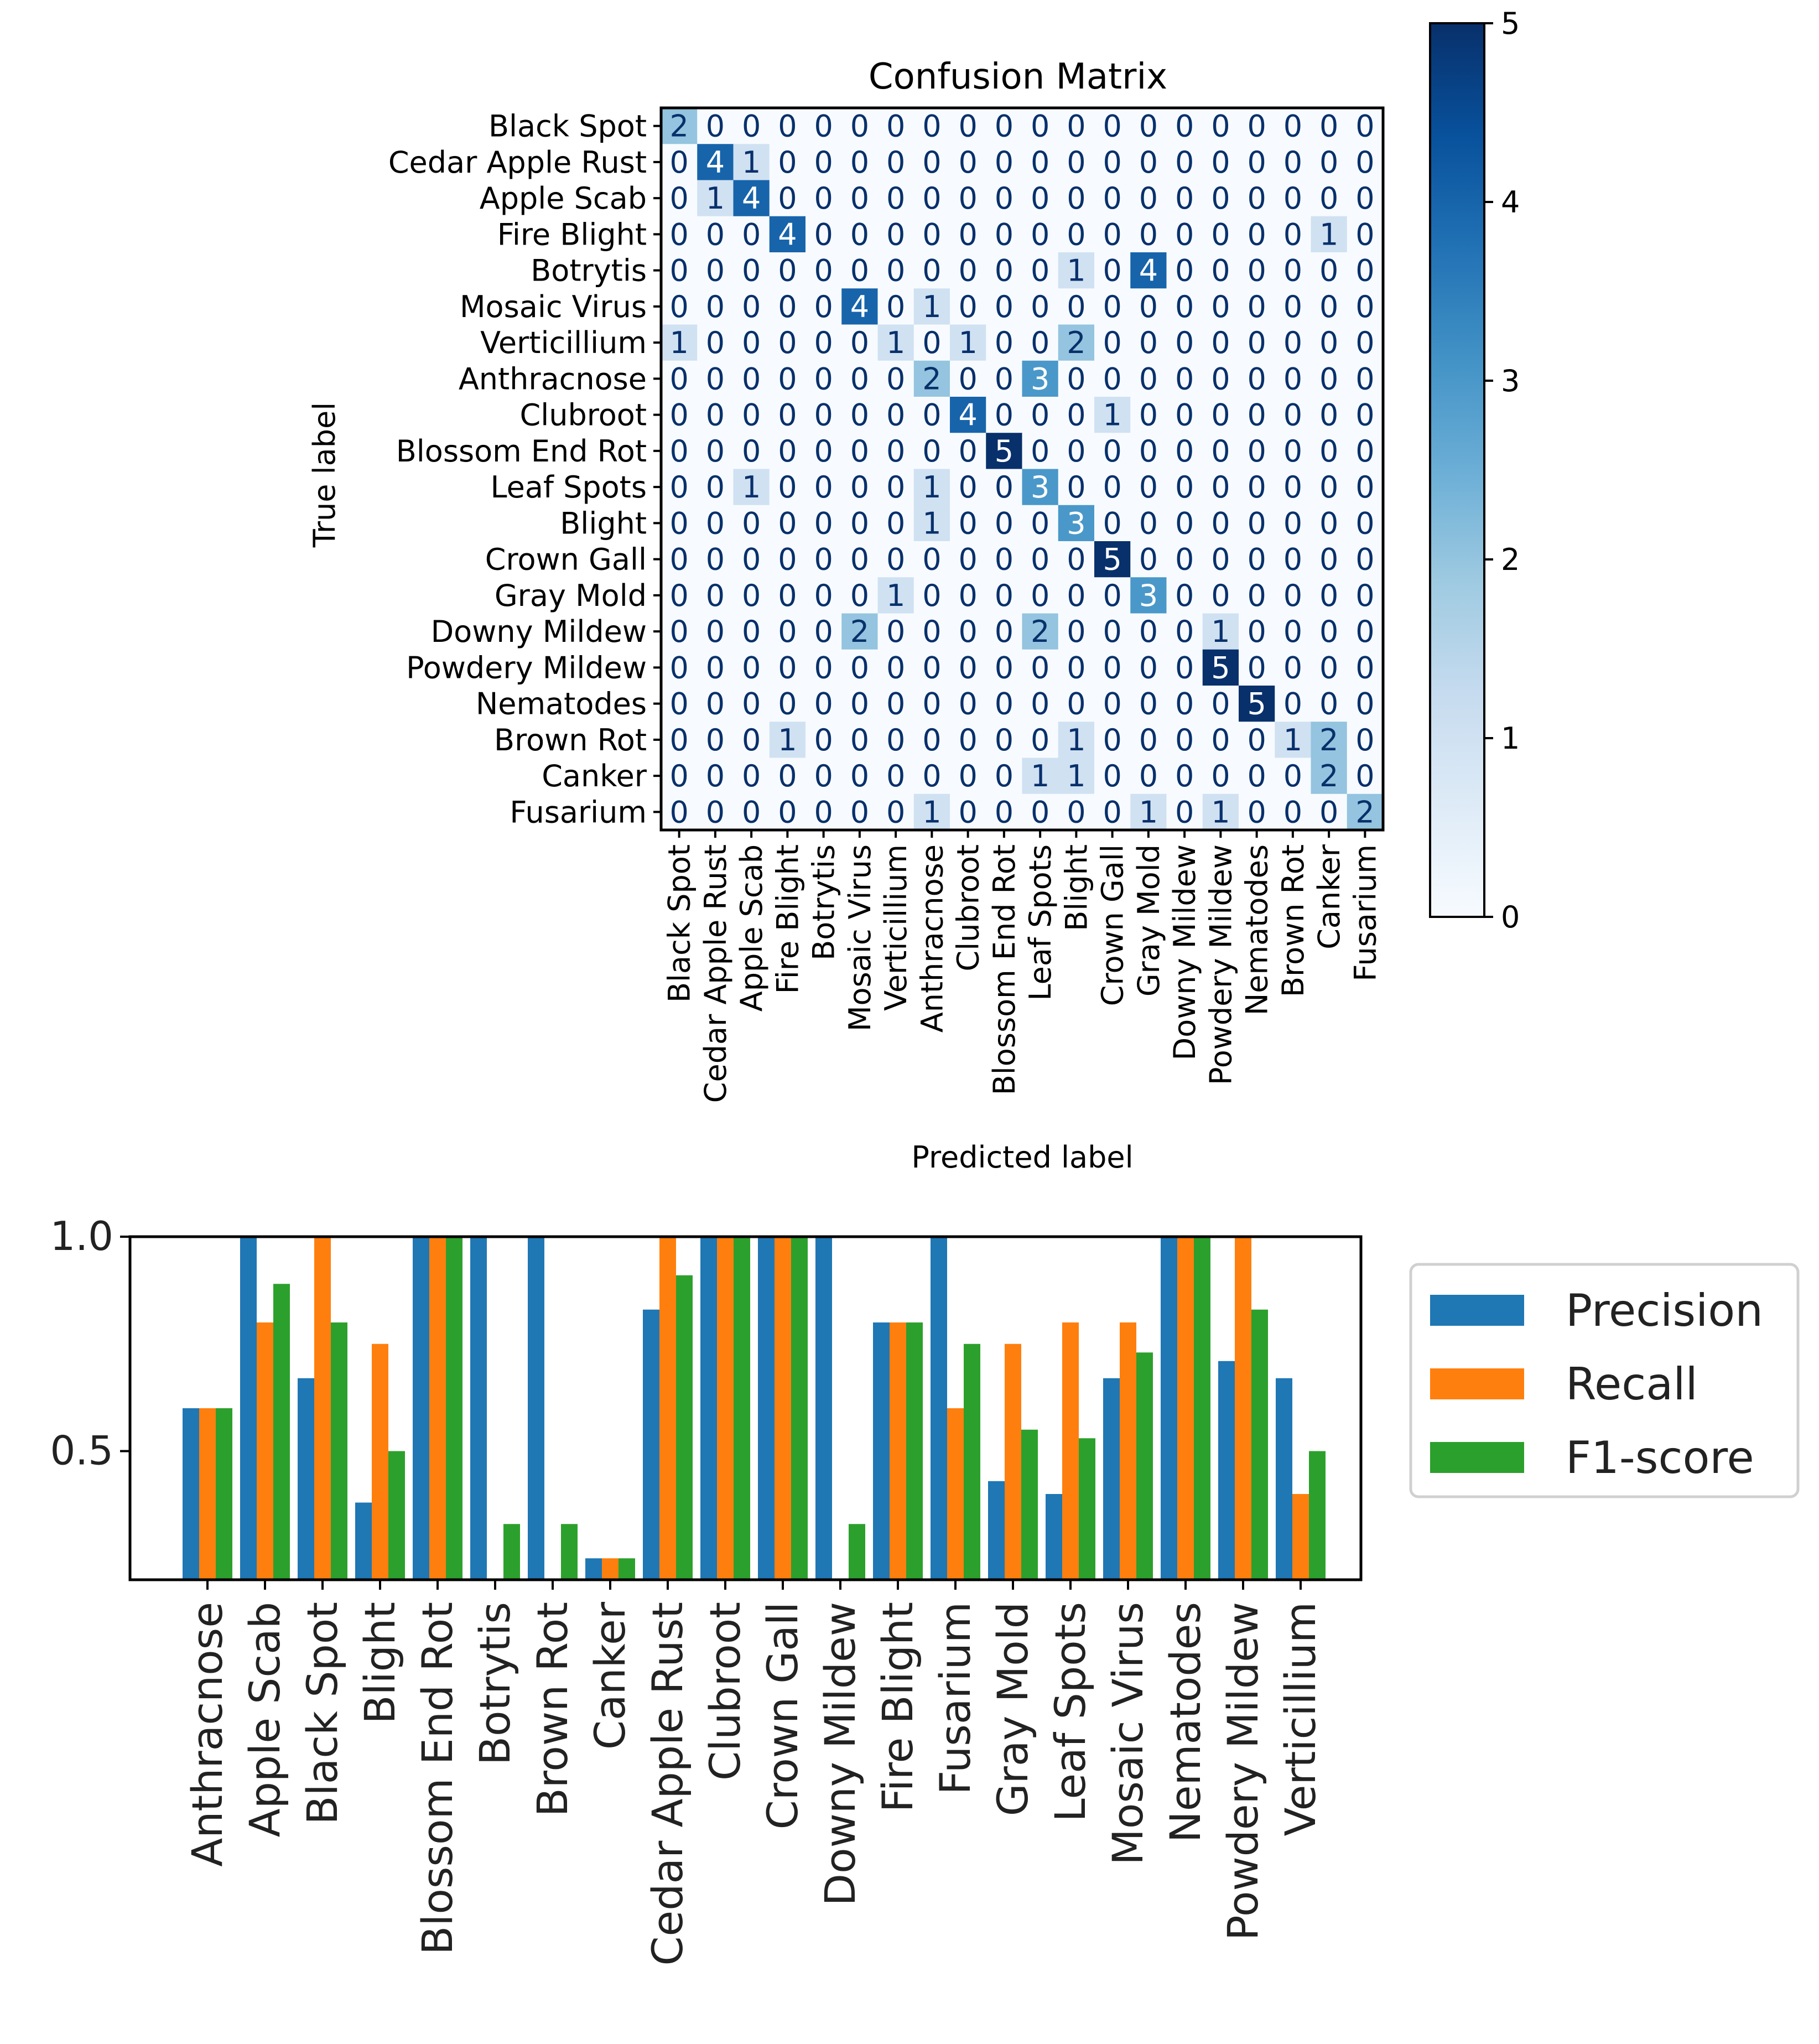  I want to click on cm-x-tick-label: Apple Scab, so click(752, 927).